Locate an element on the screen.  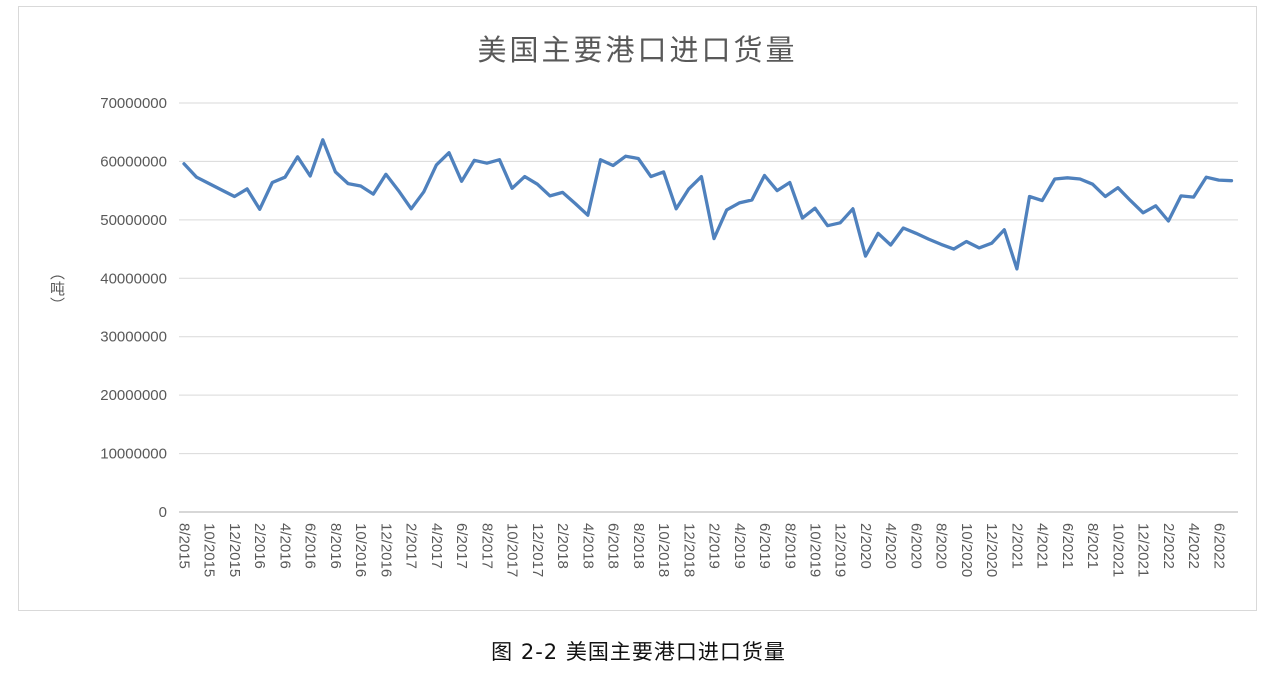
x-tick-label: 6/2021 is located at coordinates (1067, 546).